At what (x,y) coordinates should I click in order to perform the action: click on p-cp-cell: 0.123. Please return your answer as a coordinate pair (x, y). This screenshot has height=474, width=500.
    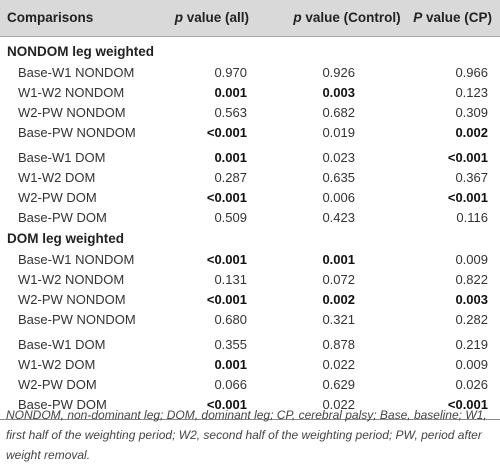
    Looking at the image, I should click on (471, 92).